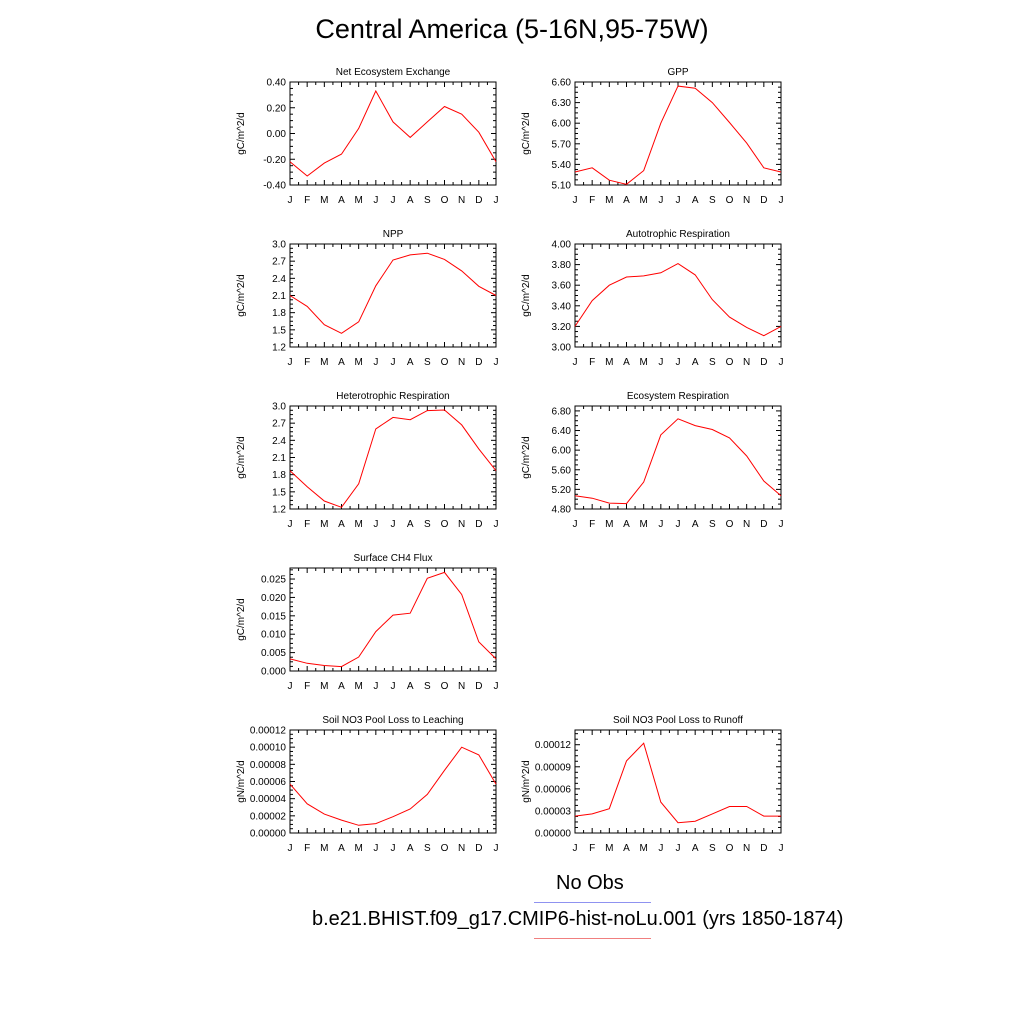  I want to click on net-ecosystem-exchange-frame, so click(393, 133).